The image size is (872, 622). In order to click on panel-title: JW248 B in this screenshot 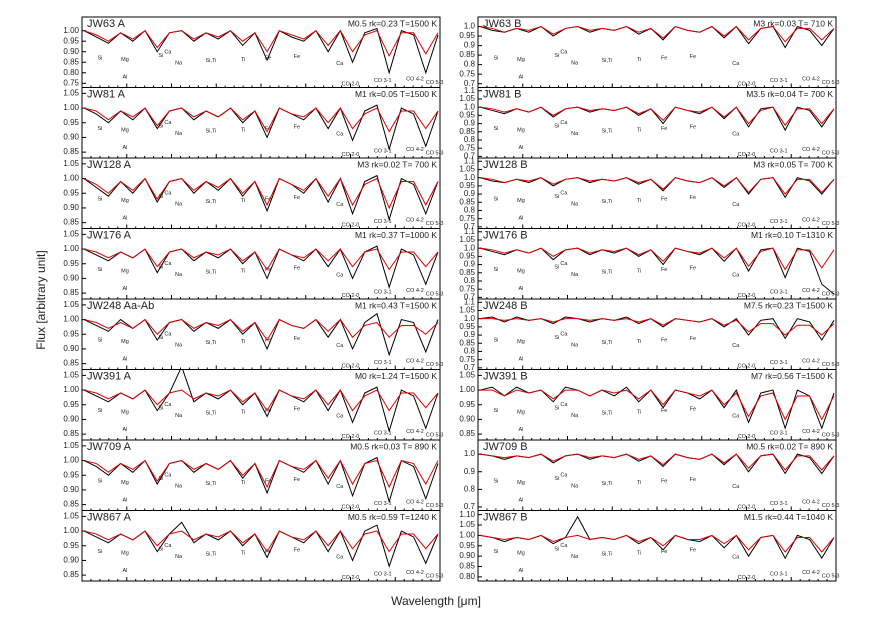, I will do `click(505, 306)`.